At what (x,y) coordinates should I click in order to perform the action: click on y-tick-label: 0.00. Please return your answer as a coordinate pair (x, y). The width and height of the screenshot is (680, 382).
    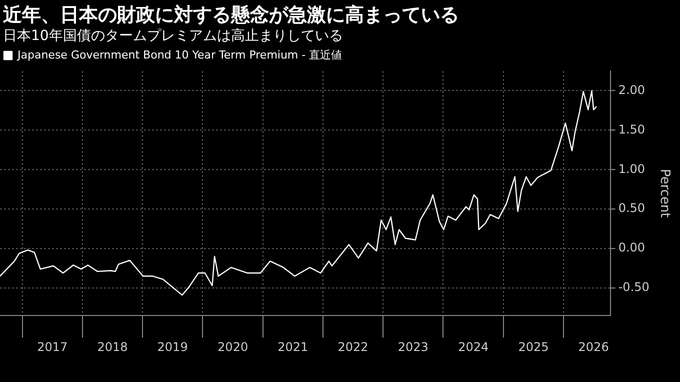
    Looking at the image, I should click on (632, 247).